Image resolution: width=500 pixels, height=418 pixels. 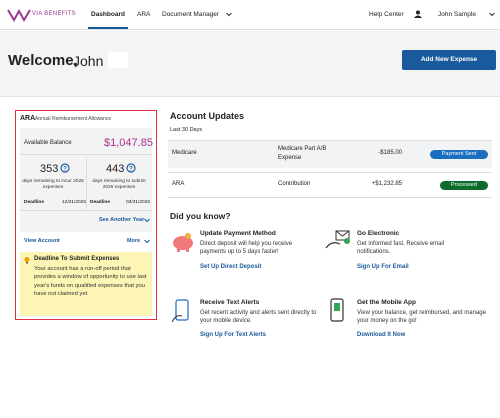 I want to click on ara-card, so click(x=86, y=215).